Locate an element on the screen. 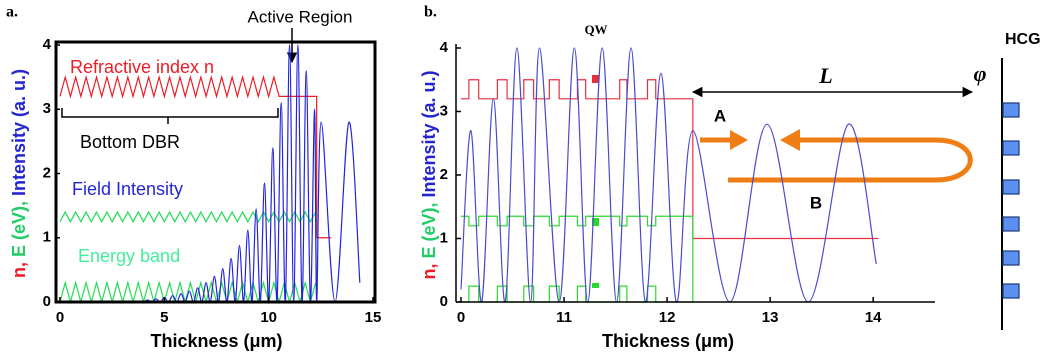 The height and width of the screenshot is (364, 1047). annotation: QW is located at coordinates (595, 29).